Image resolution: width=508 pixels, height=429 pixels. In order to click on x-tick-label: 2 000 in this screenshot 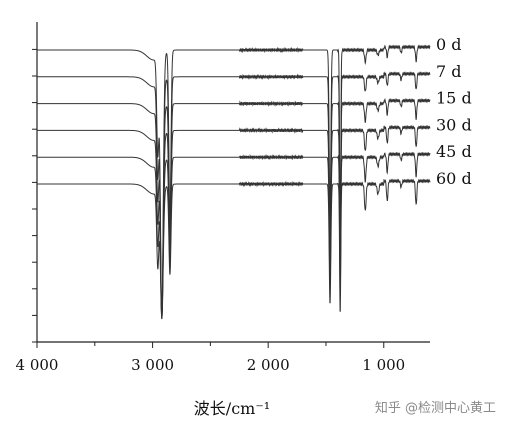, I will do `click(268, 365)`.